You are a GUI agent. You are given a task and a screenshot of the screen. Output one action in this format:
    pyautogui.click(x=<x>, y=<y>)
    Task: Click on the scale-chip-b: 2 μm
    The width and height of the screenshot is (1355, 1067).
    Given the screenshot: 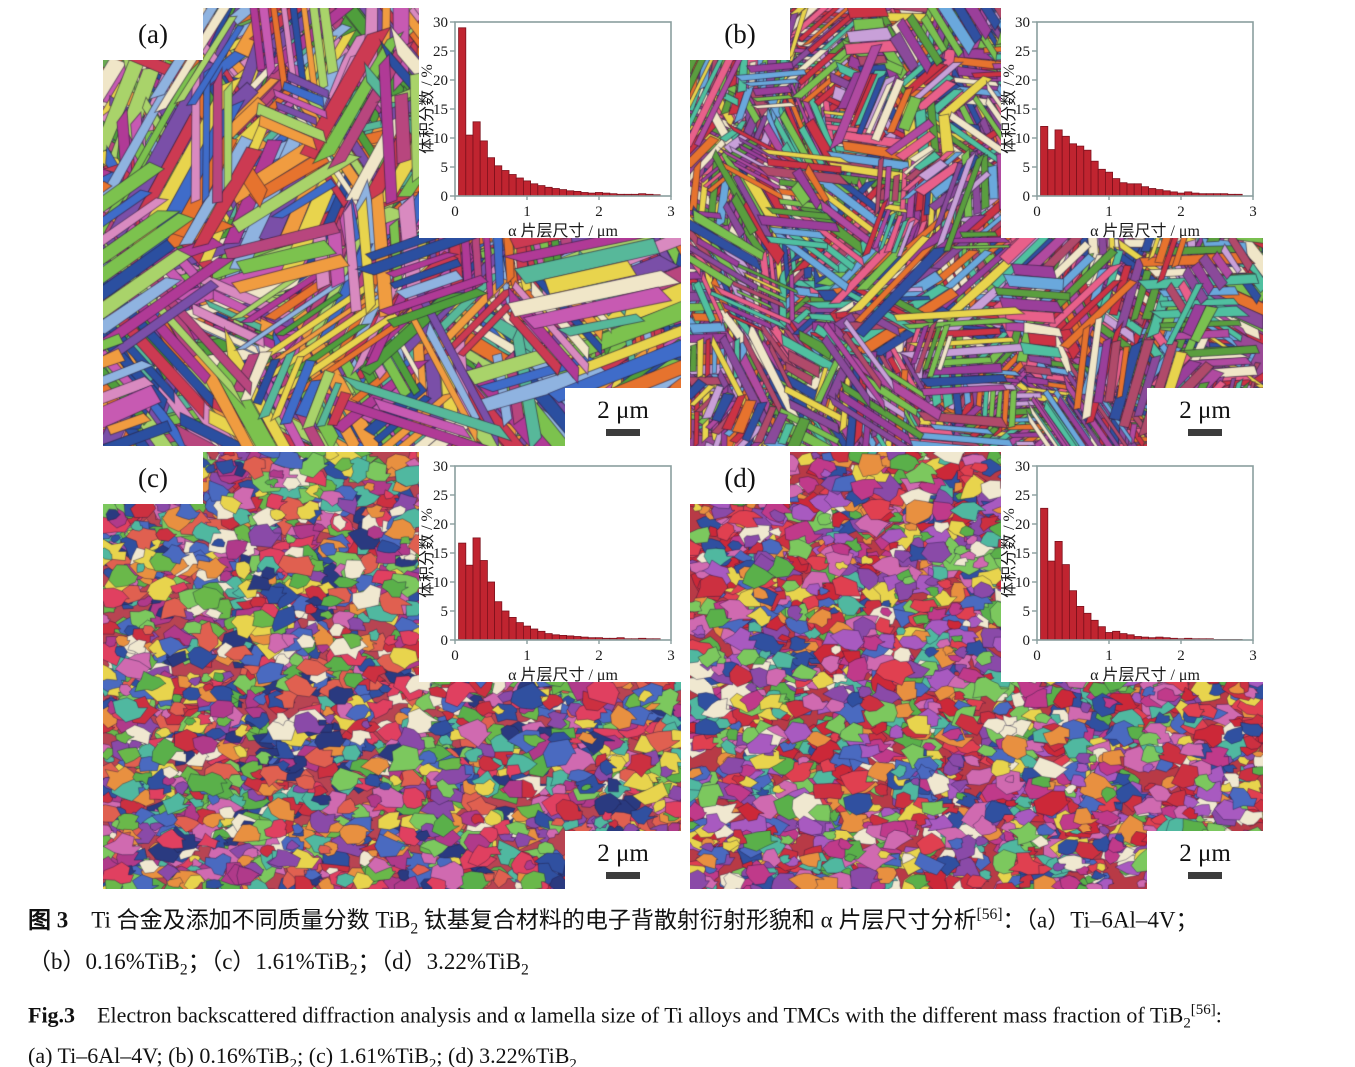 What is the action you would take?
    pyautogui.click(x=1205, y=417)
    